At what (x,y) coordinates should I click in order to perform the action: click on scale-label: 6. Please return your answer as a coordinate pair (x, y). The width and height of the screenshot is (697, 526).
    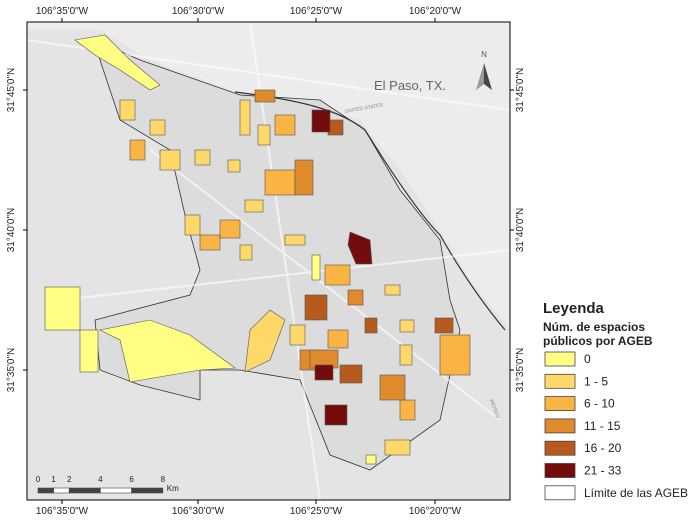
    Looking at the image, I should click on (131, 479).